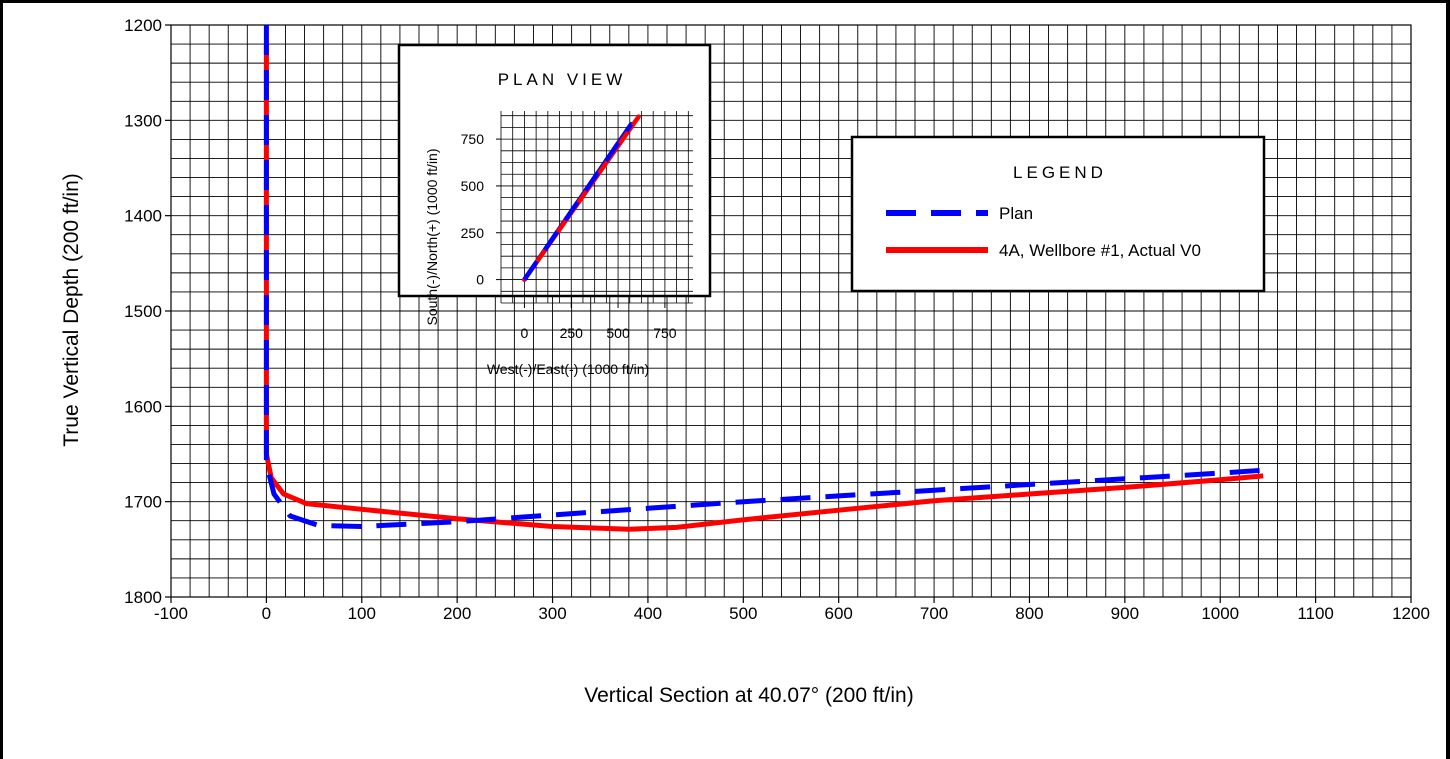 The width and height of the screenshot is (1450, 759). I want to click on x-tick-label: 0, so click(266, 613).